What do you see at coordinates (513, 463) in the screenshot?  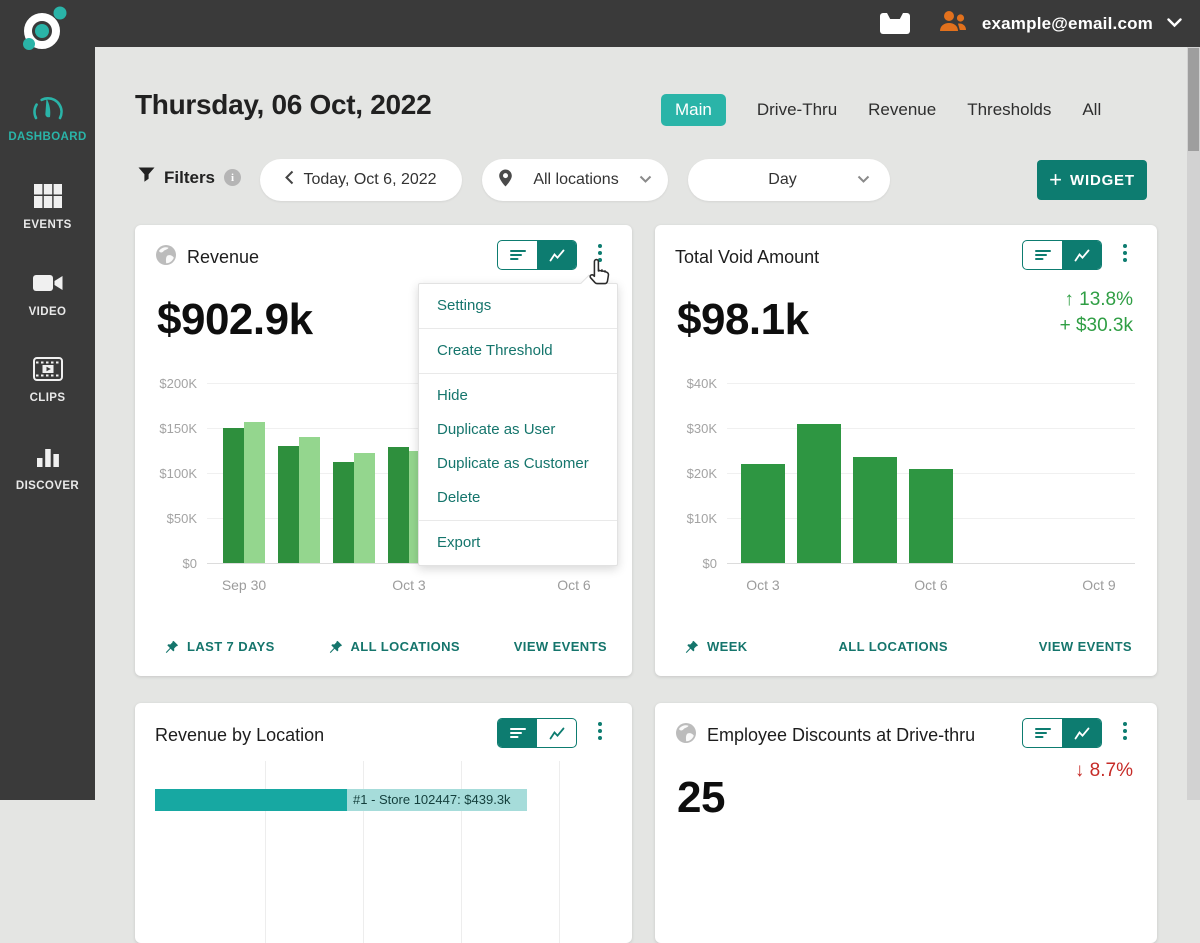 I see `menu-item-duplicate-as-customer: Duplicate as Customer` at bounding box center [513, 463].